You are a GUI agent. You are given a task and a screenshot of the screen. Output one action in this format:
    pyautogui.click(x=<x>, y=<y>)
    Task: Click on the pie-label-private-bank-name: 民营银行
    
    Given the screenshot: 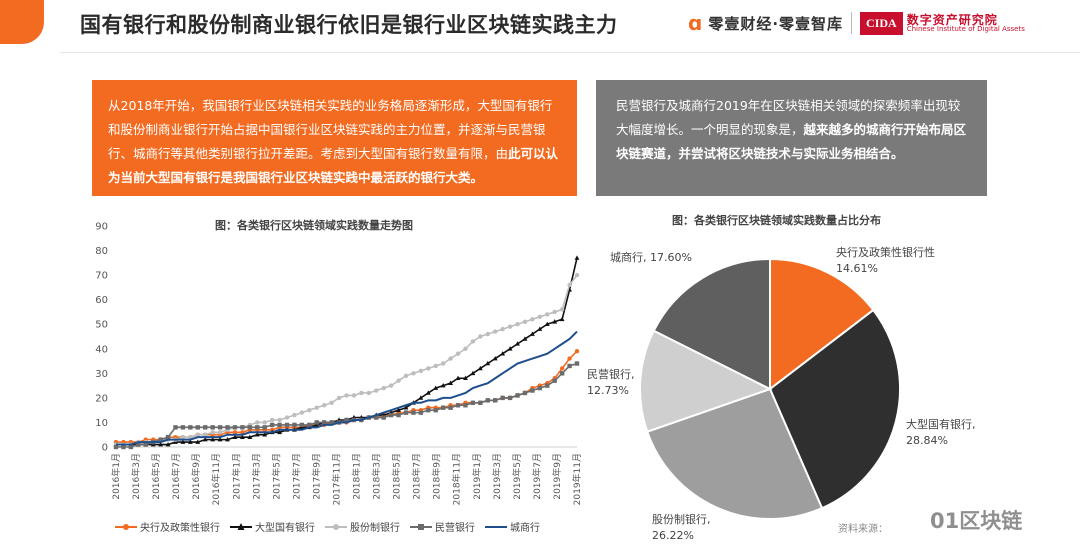 What is the action you would take?
    pyautogui.click(x=609, y=374)
    